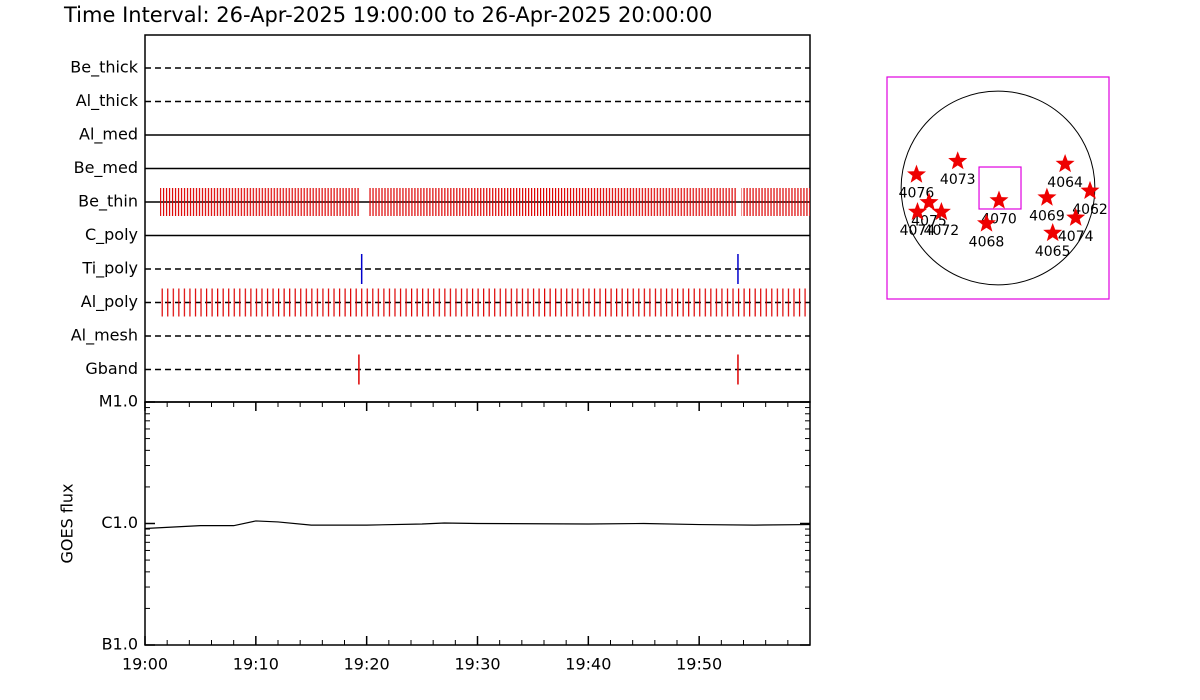 Image resolution: width=1200 pixels, height=700 pixels. I want to click on x-tick-label: 19:00, so click(145, 664).